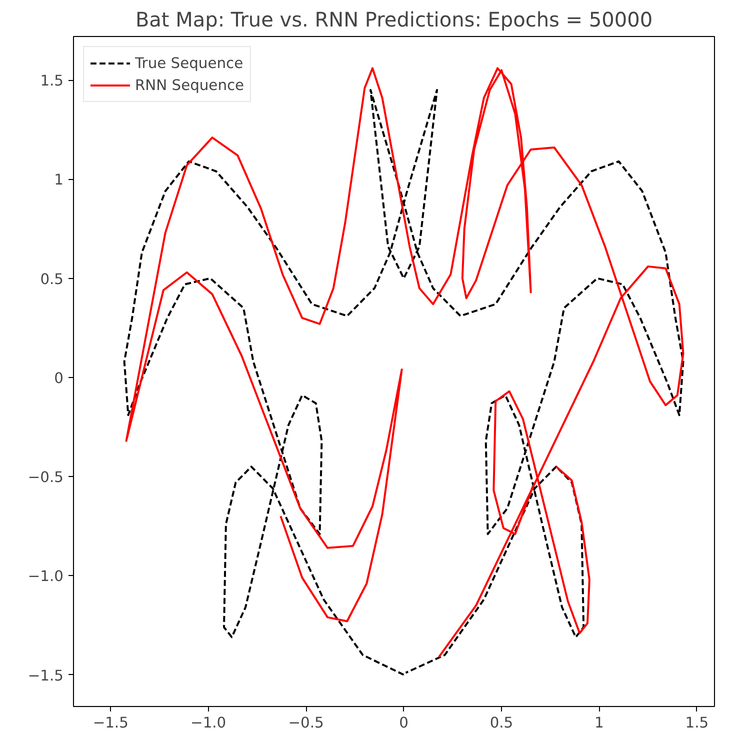  Describe the element at coordinates (208, 723) in the screenshot. I see `x-tick-label: −1.0` at that location.